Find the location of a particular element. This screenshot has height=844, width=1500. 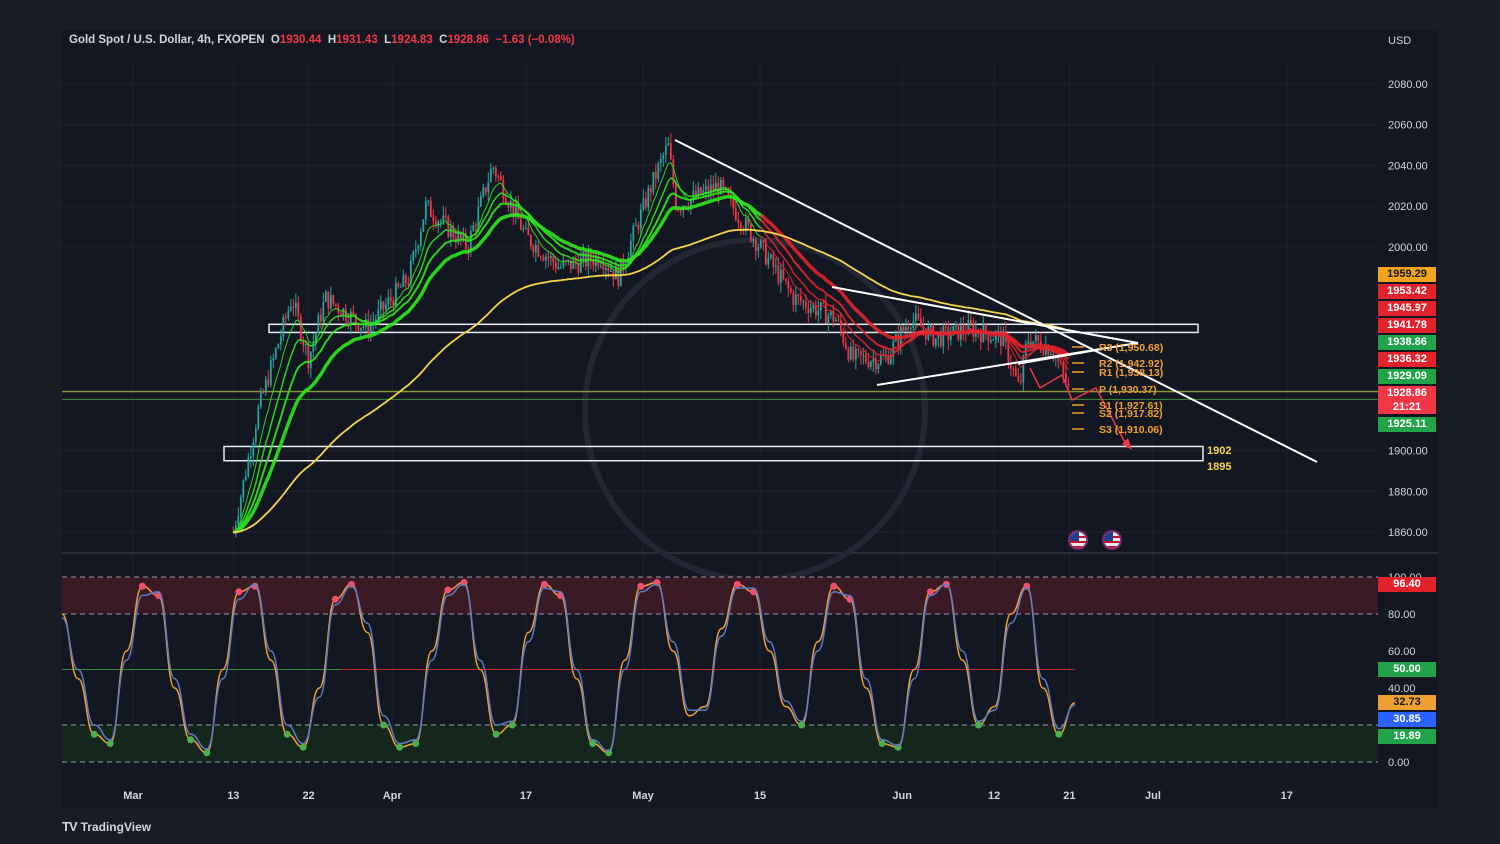

overbought-dot is located at coordinates (239, 592).